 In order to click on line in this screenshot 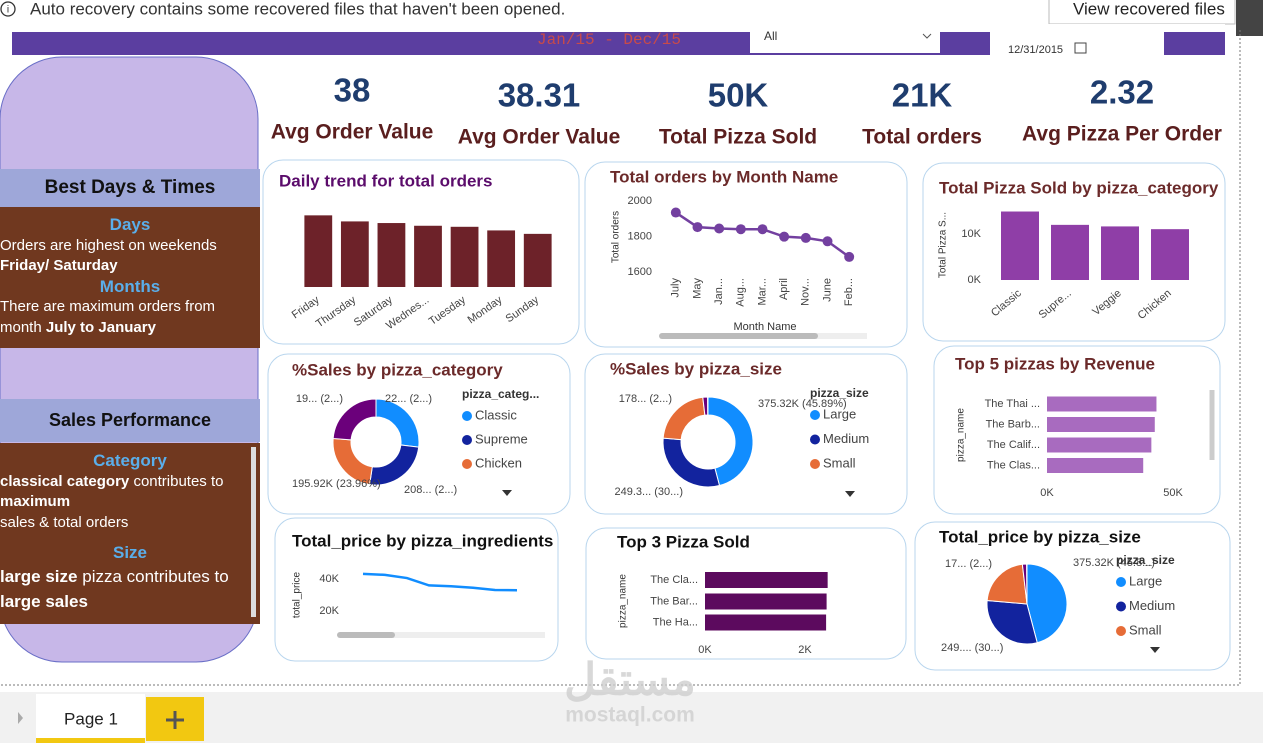, I will do `click(440, 582)`.